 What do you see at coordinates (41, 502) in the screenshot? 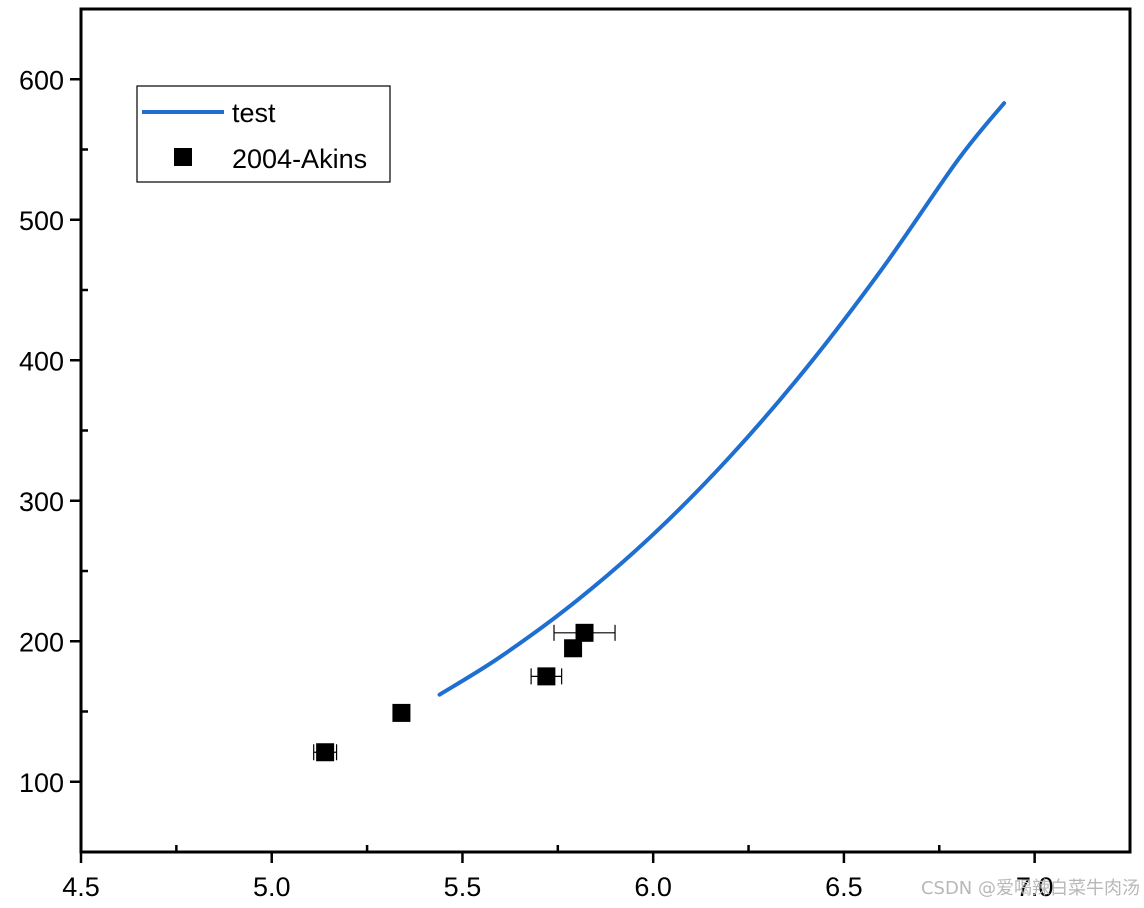
I see `y-tick-label: 300` at bounding box center [41, 502].